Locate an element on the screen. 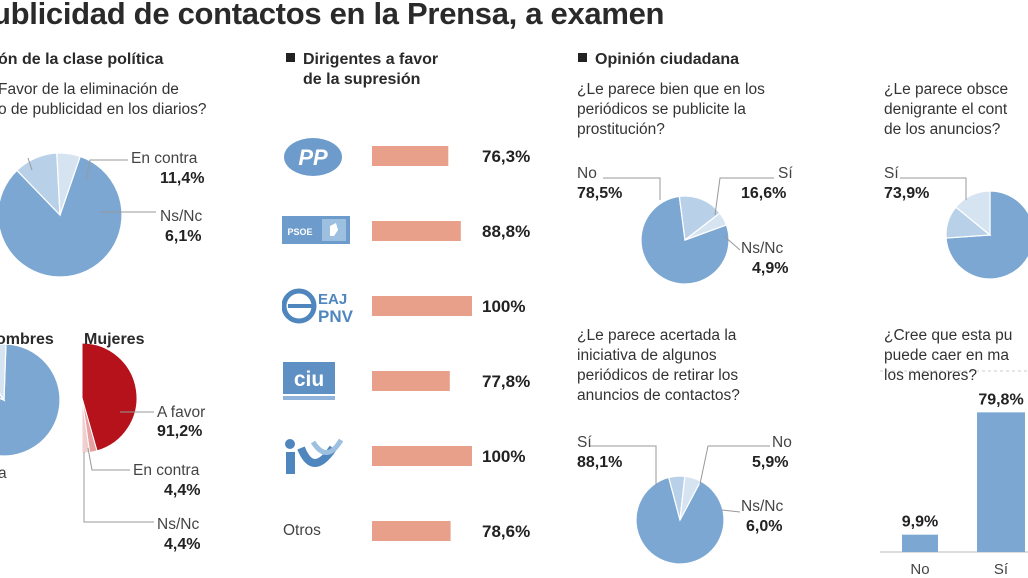  q2-nsnc-value: 6,0% is located at coordinates (764, 526).